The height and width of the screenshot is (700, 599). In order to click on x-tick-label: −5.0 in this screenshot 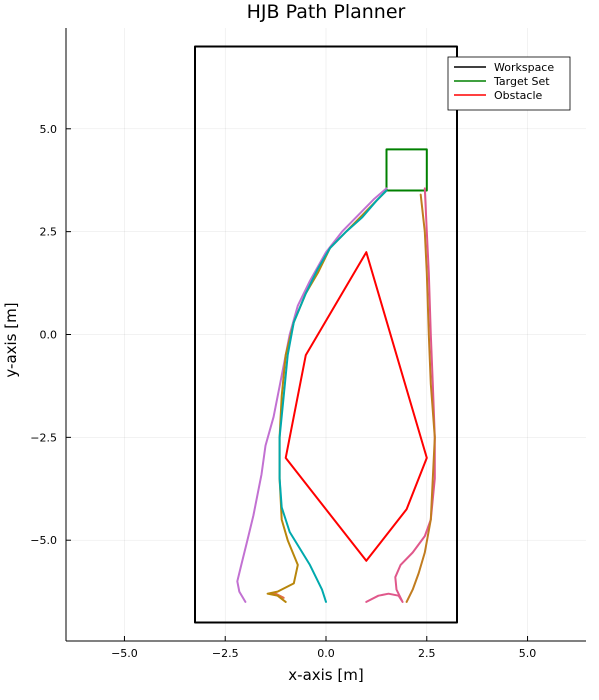, I will do `click(124, 653)`.